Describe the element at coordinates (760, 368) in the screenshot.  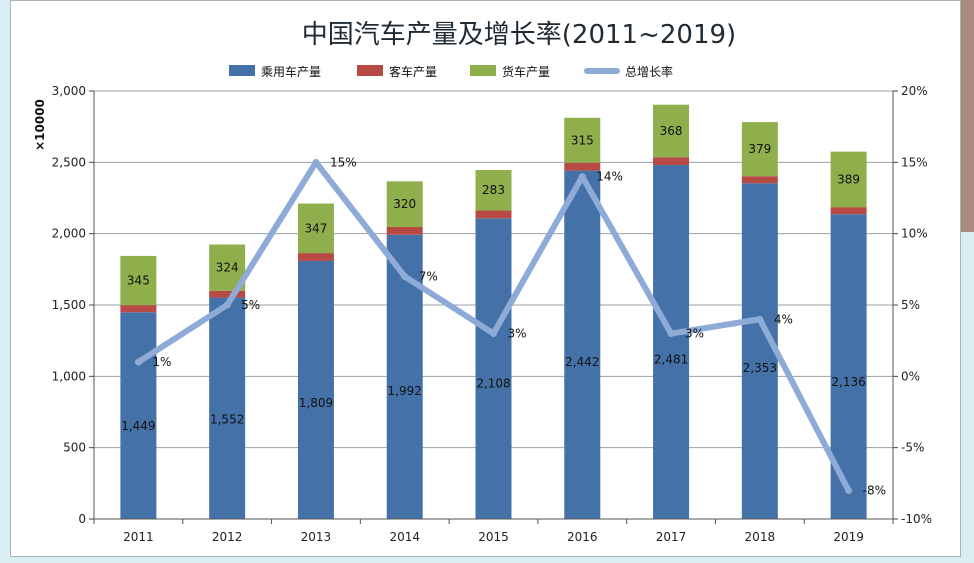
I see `bar-value-label: 2,353` at that location.